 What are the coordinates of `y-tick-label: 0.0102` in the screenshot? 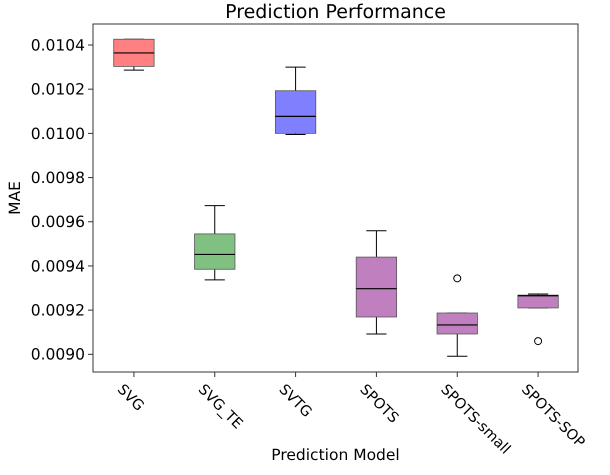 It's located at (57, 89).